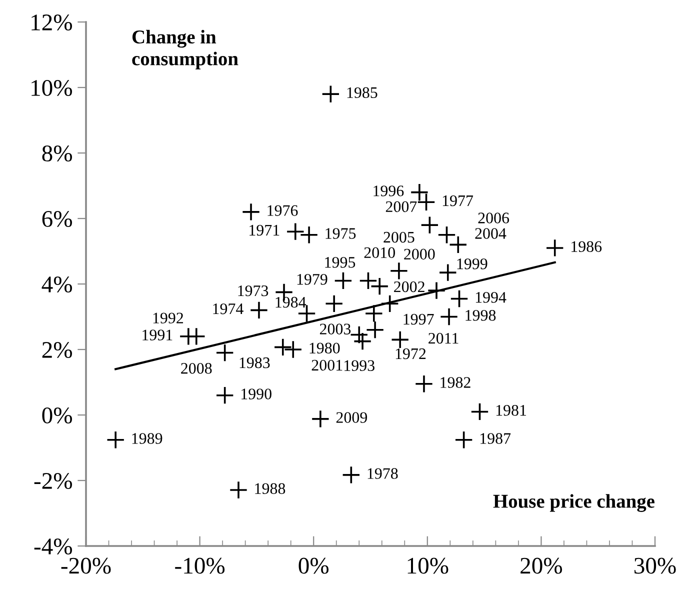 This screenshot has height=596, width=682. Describe the element at coordinates (283, 210) in the screenshot. I see `annotation: 1976` at that location.